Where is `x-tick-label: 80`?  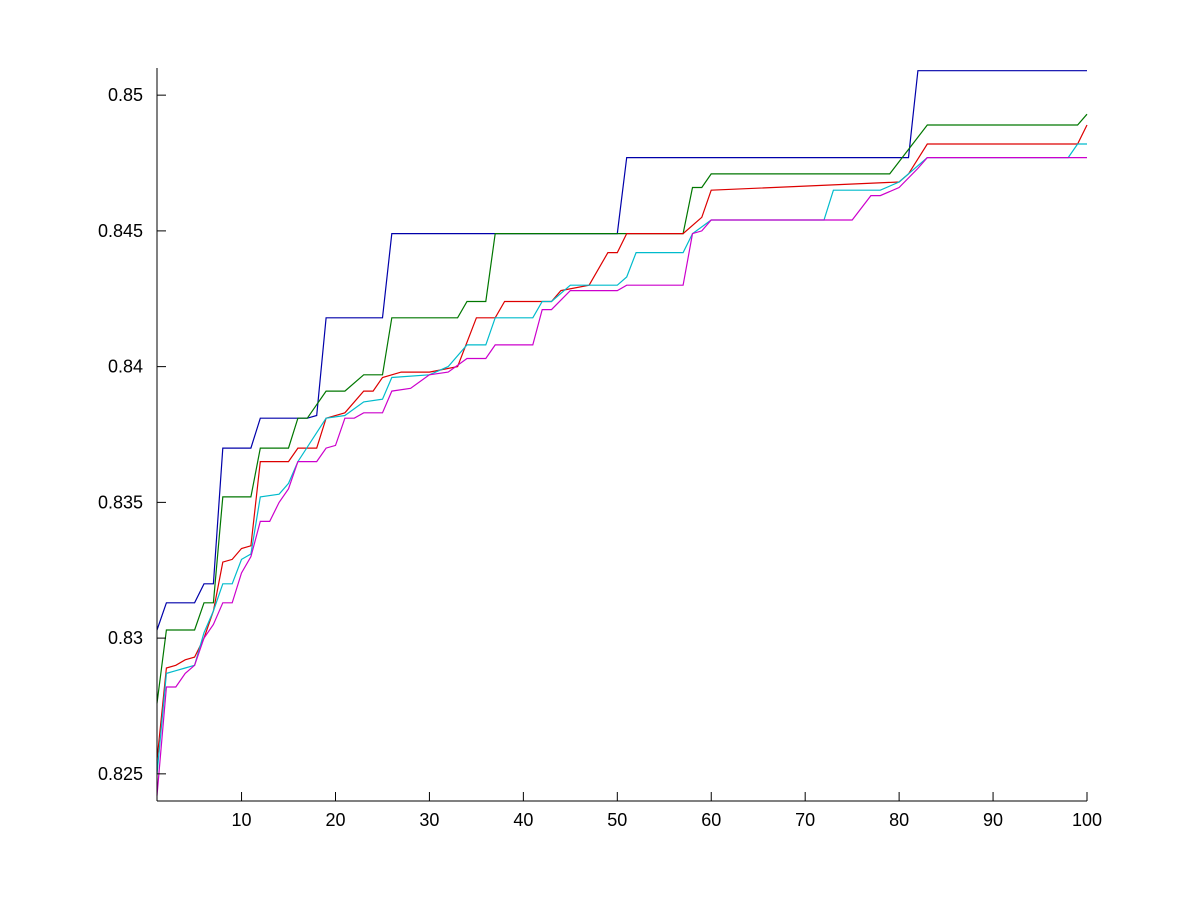 x-tick-label: 80 is located at coordinates (899, 820).